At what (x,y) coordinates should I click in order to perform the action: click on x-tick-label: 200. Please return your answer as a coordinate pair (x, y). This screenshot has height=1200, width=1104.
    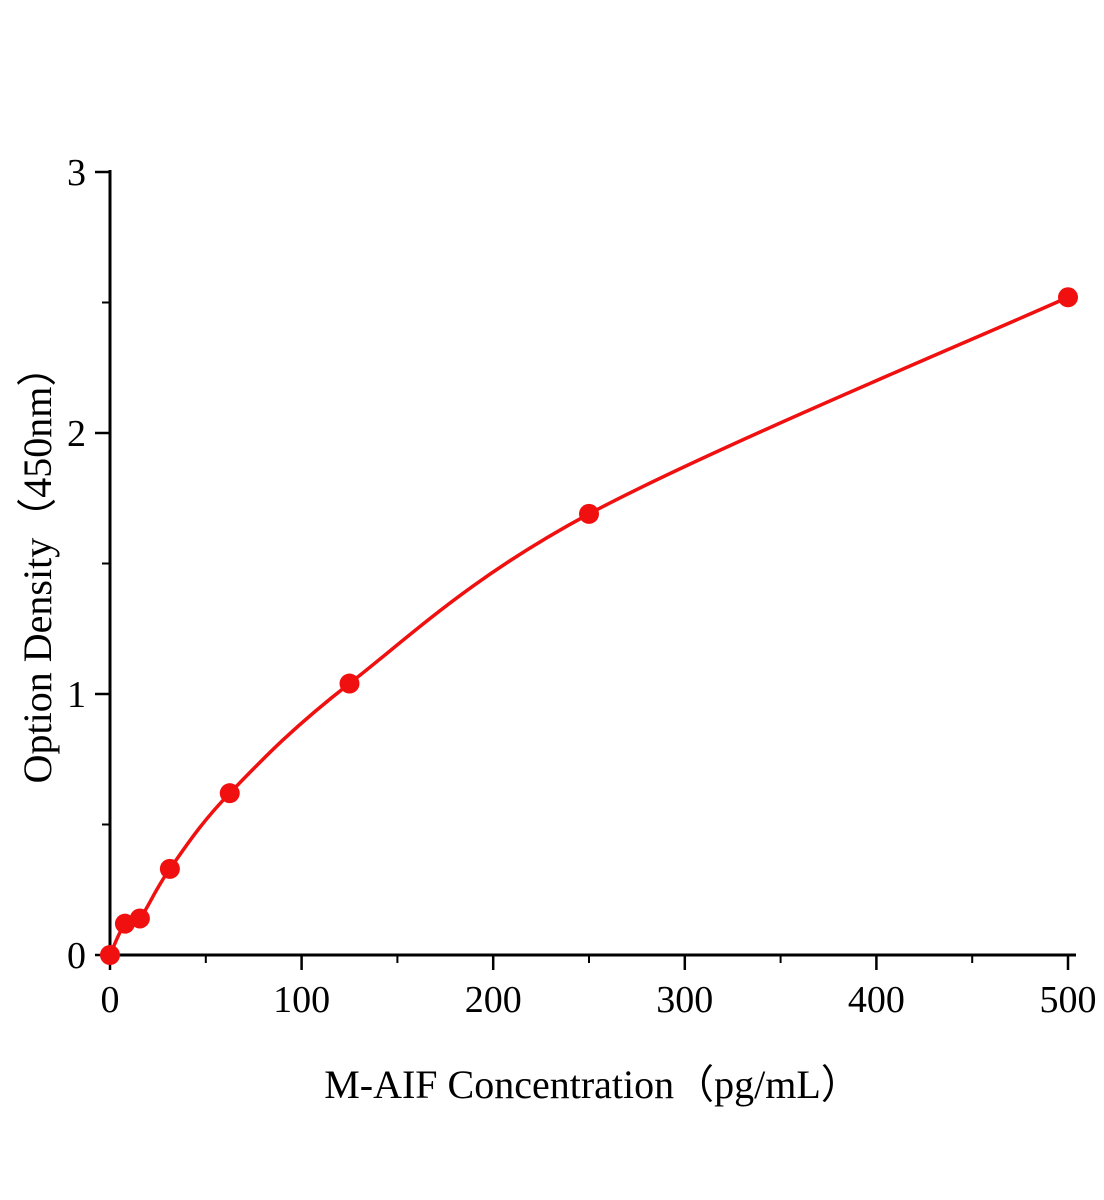
    Looking at the image, I should click on (493, 1000).